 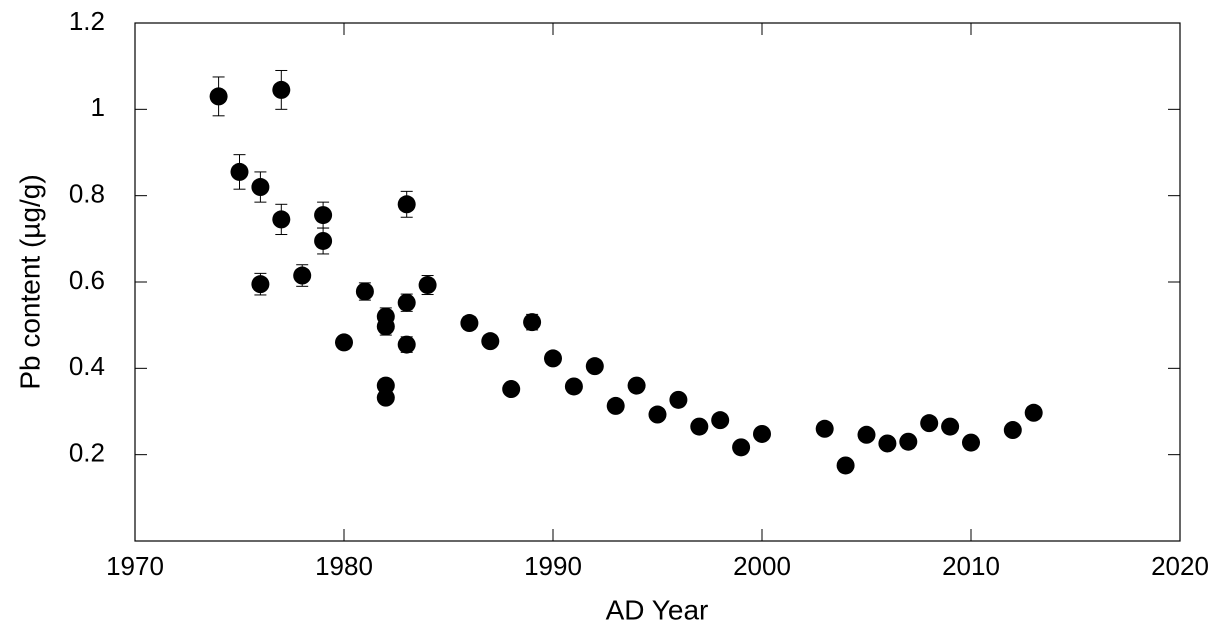 What do you see at coordinates (971, 566) in the screenshot?
I see `x-tick-label: 2010` at bounding box center [971, 566].